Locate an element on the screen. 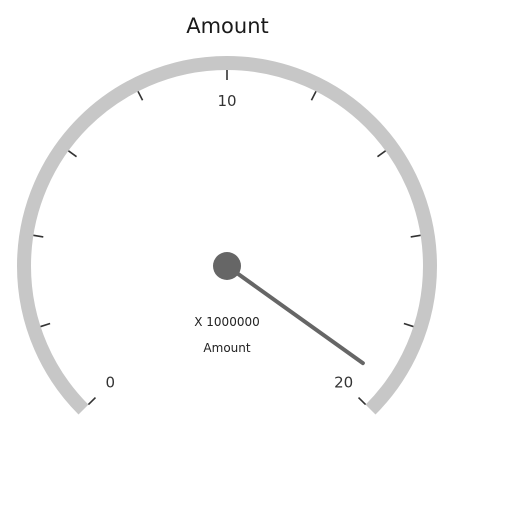  multiplier-label: X 1000000 is located at coordinates (226, 322).